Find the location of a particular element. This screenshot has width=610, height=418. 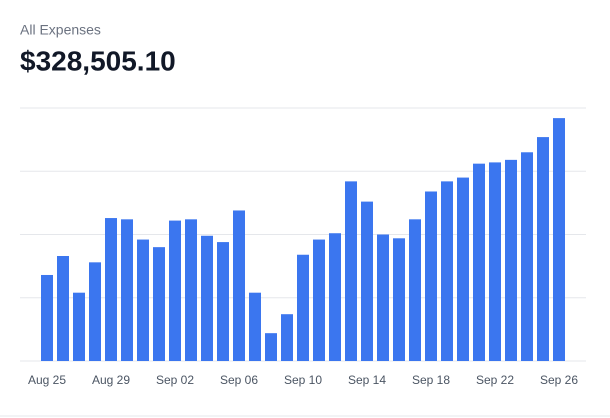

x-tick-label: Aug 29 is located at coordinates (111, 380).